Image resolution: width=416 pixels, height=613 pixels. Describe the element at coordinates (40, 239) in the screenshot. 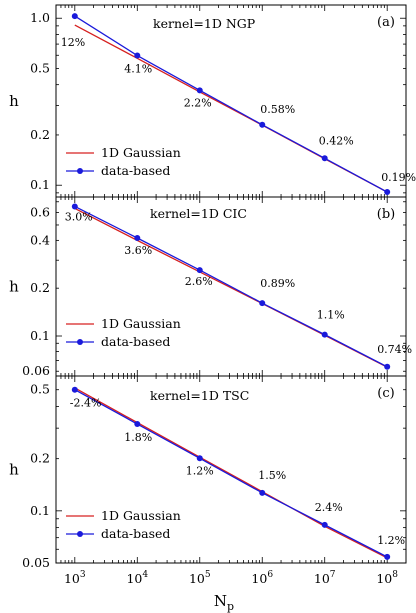

I see `y-tick-label: 0.4` at that location.